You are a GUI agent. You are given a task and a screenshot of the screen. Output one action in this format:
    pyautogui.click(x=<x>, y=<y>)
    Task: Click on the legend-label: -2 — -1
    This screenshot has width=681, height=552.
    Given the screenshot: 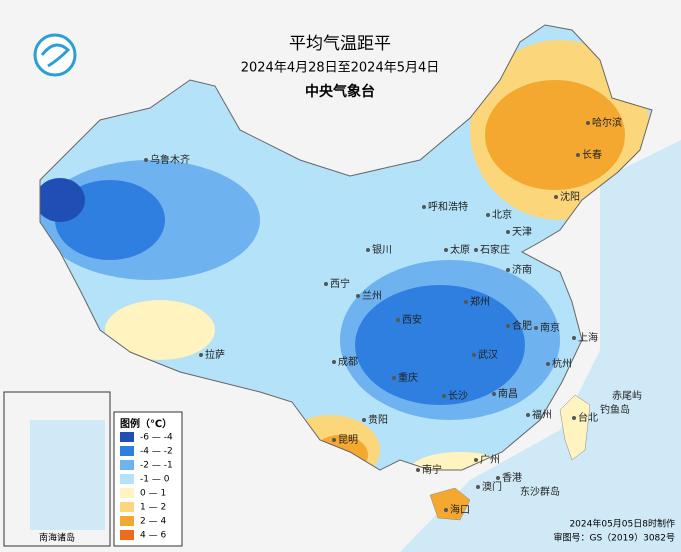 What is the action you would take?
    pyautogui.click(x=156, y=466)
    